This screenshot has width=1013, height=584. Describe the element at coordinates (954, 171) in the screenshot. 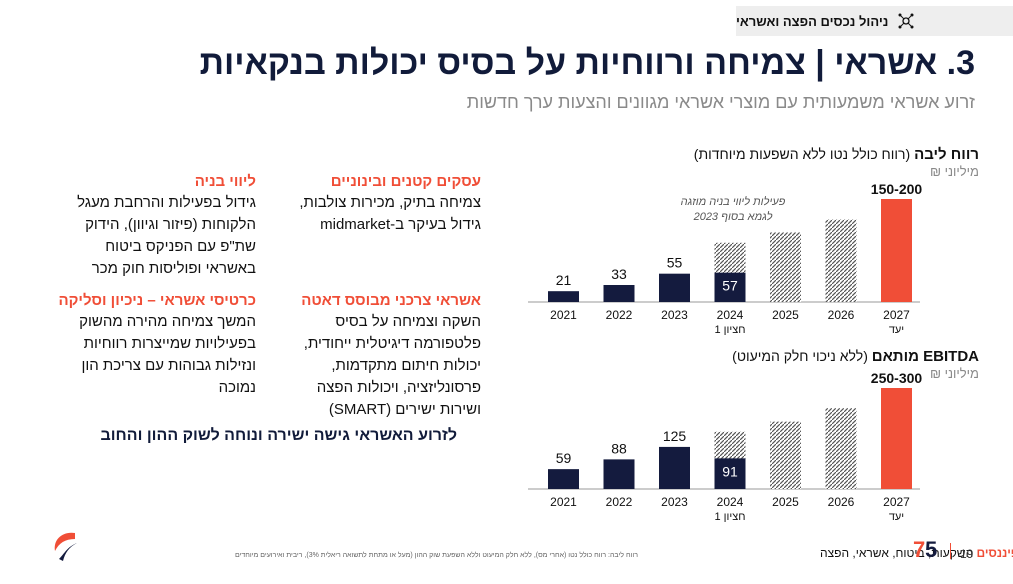

I see `chart1-unit: מיליוני ₪` at that location.